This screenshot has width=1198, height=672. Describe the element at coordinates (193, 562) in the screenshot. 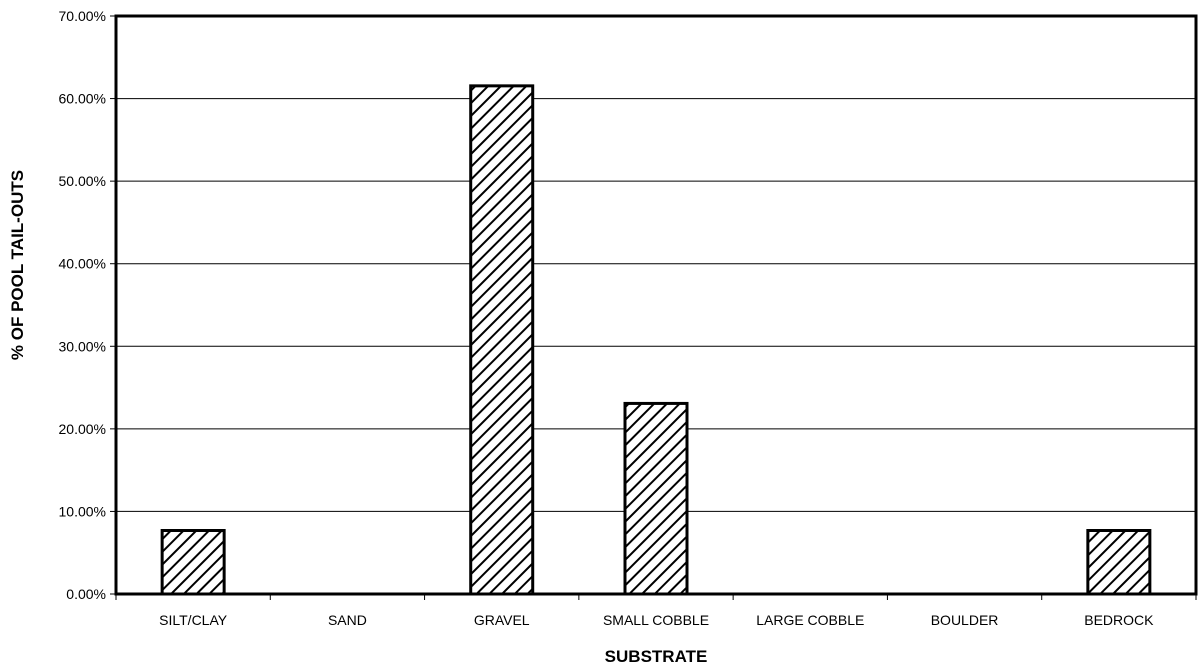

I see `bar-silt-clay` at that location.